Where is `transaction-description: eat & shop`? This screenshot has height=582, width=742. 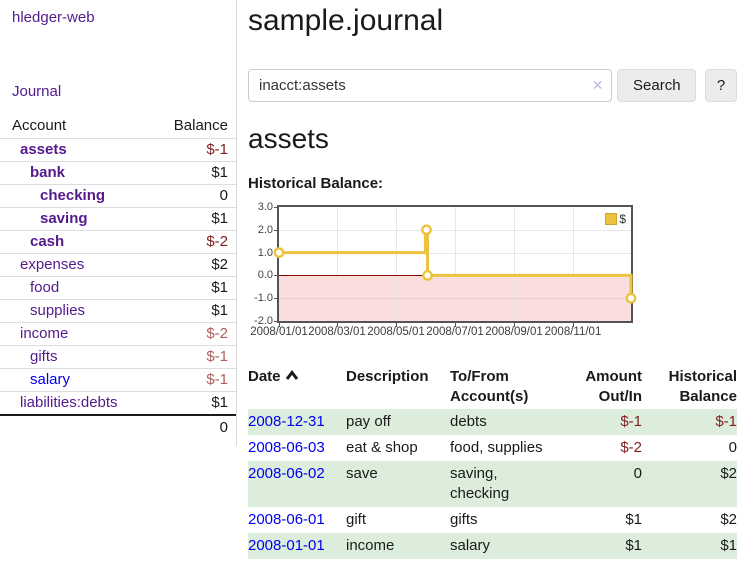 transaction-description: eat & shop is located at coordinates (382, 447).